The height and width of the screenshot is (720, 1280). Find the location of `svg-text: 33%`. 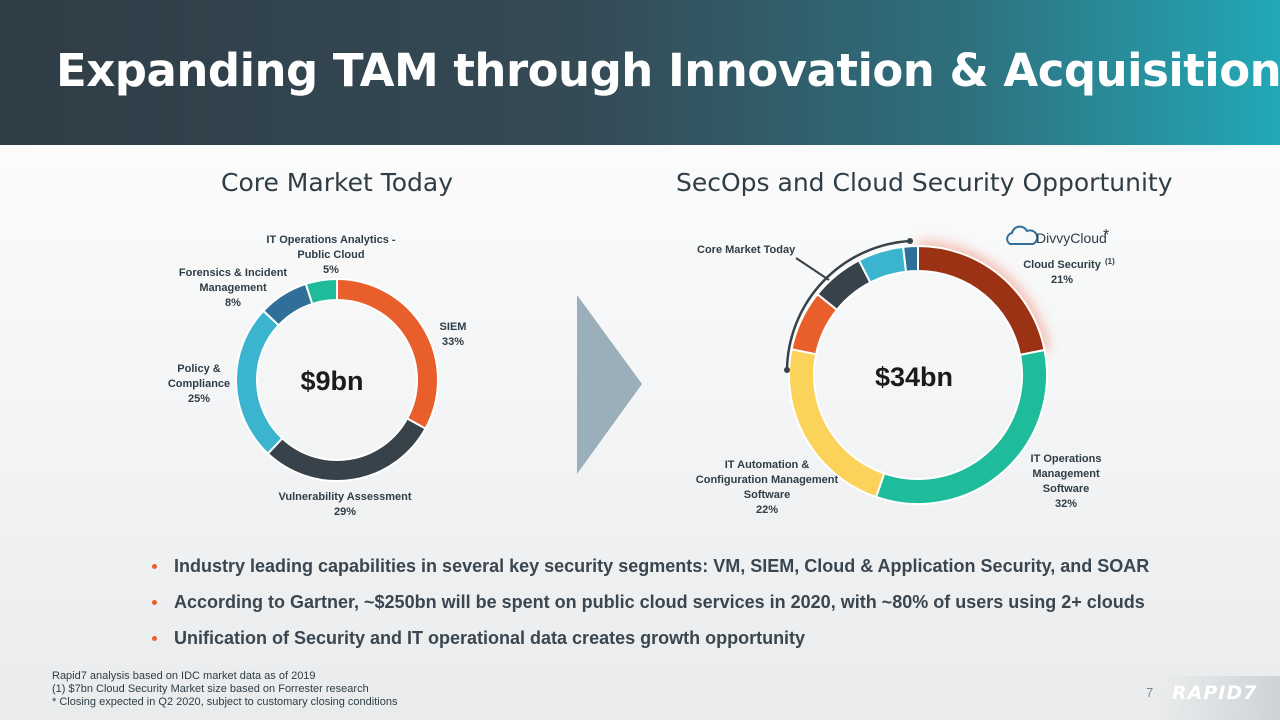

svg-text: 33% is located at coordinates (453, 342).